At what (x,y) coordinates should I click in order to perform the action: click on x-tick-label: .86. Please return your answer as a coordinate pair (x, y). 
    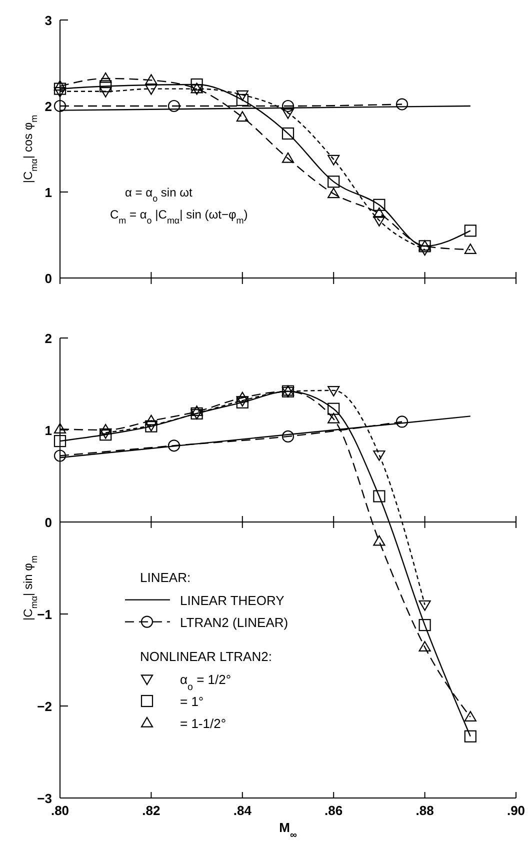
    Looking at the image, I should click on (333, 810).